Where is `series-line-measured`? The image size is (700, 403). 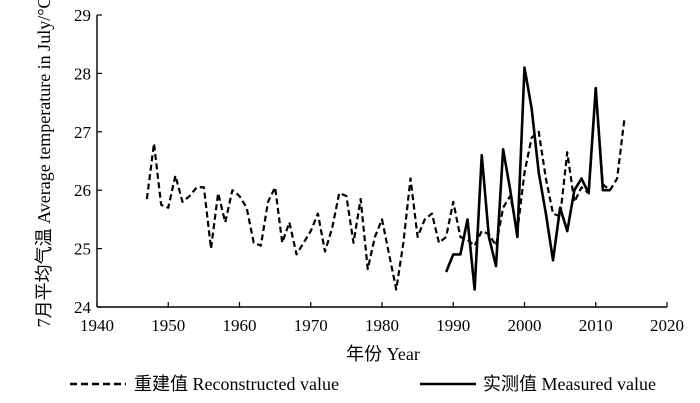
series-line-measured is located at coordinates (527, 178).